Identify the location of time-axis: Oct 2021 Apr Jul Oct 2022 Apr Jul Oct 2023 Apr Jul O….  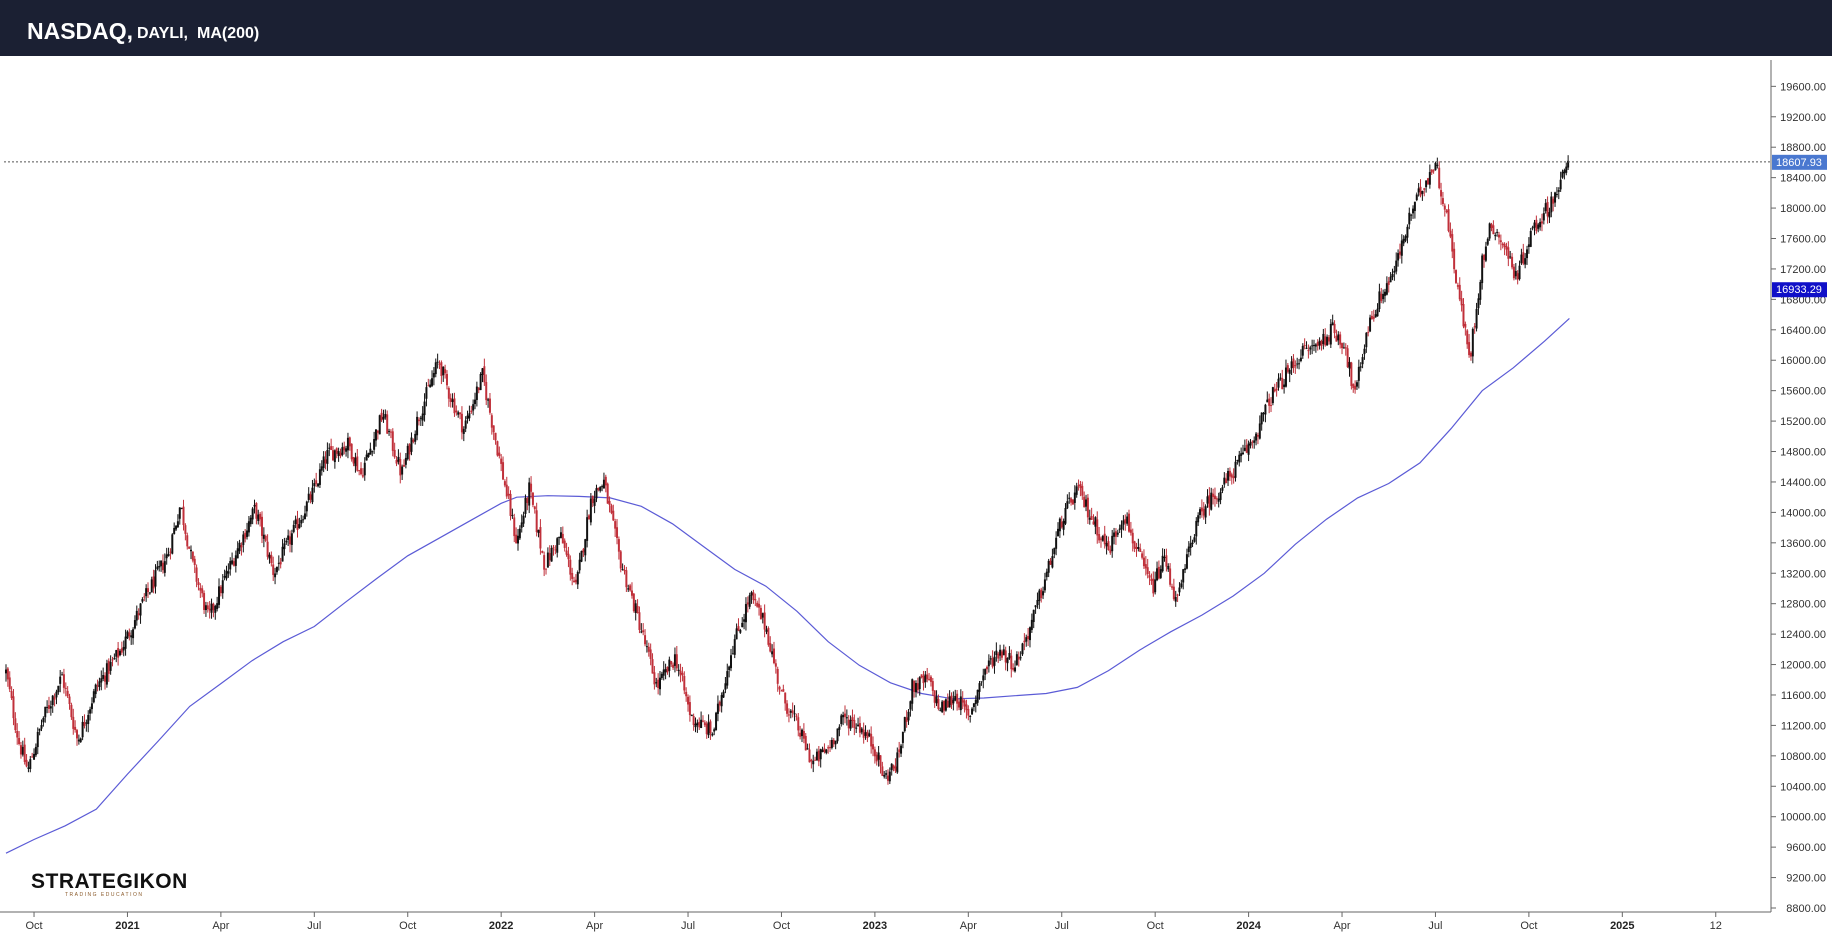
(873, 922).